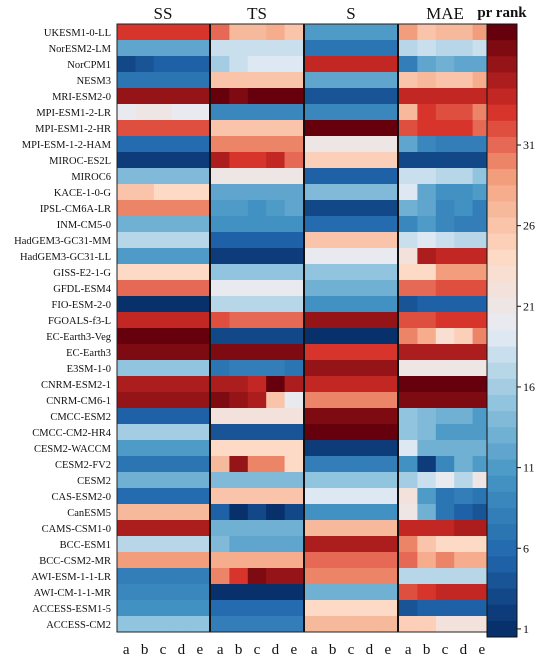 The height and width of the screenshot is (659, 550). What do you see at coordinates (67, 145) in the screenshot?
I see `model-label: MPI-ESM-1-2-HAM` at bounding box center [67, 145].